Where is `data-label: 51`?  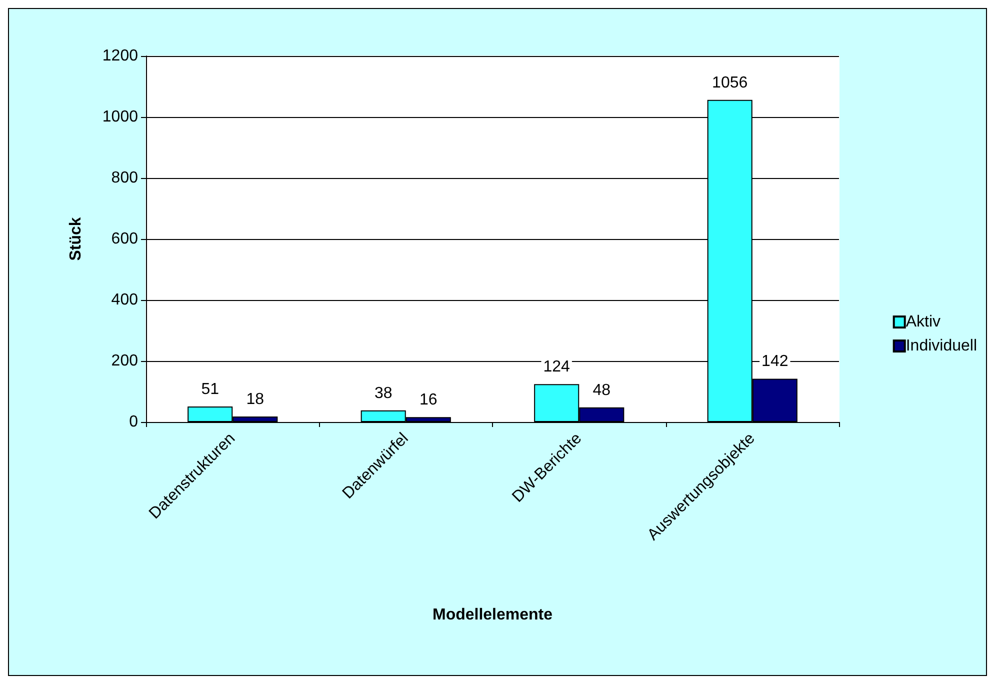
data-label: 51 is located at coordinates (210, 389).